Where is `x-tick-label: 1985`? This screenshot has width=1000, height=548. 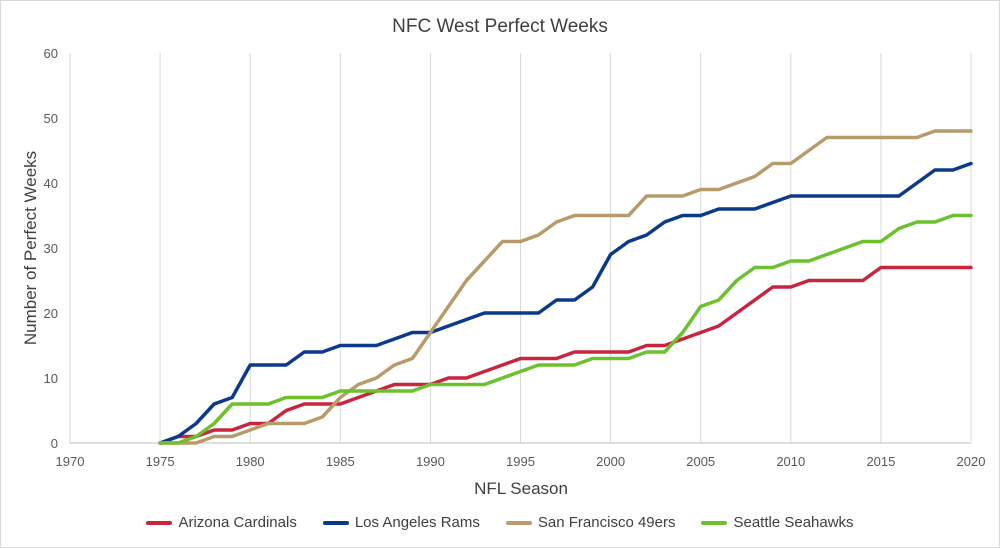
x-tick-label: 1985 is located at coordinates (340, 461).